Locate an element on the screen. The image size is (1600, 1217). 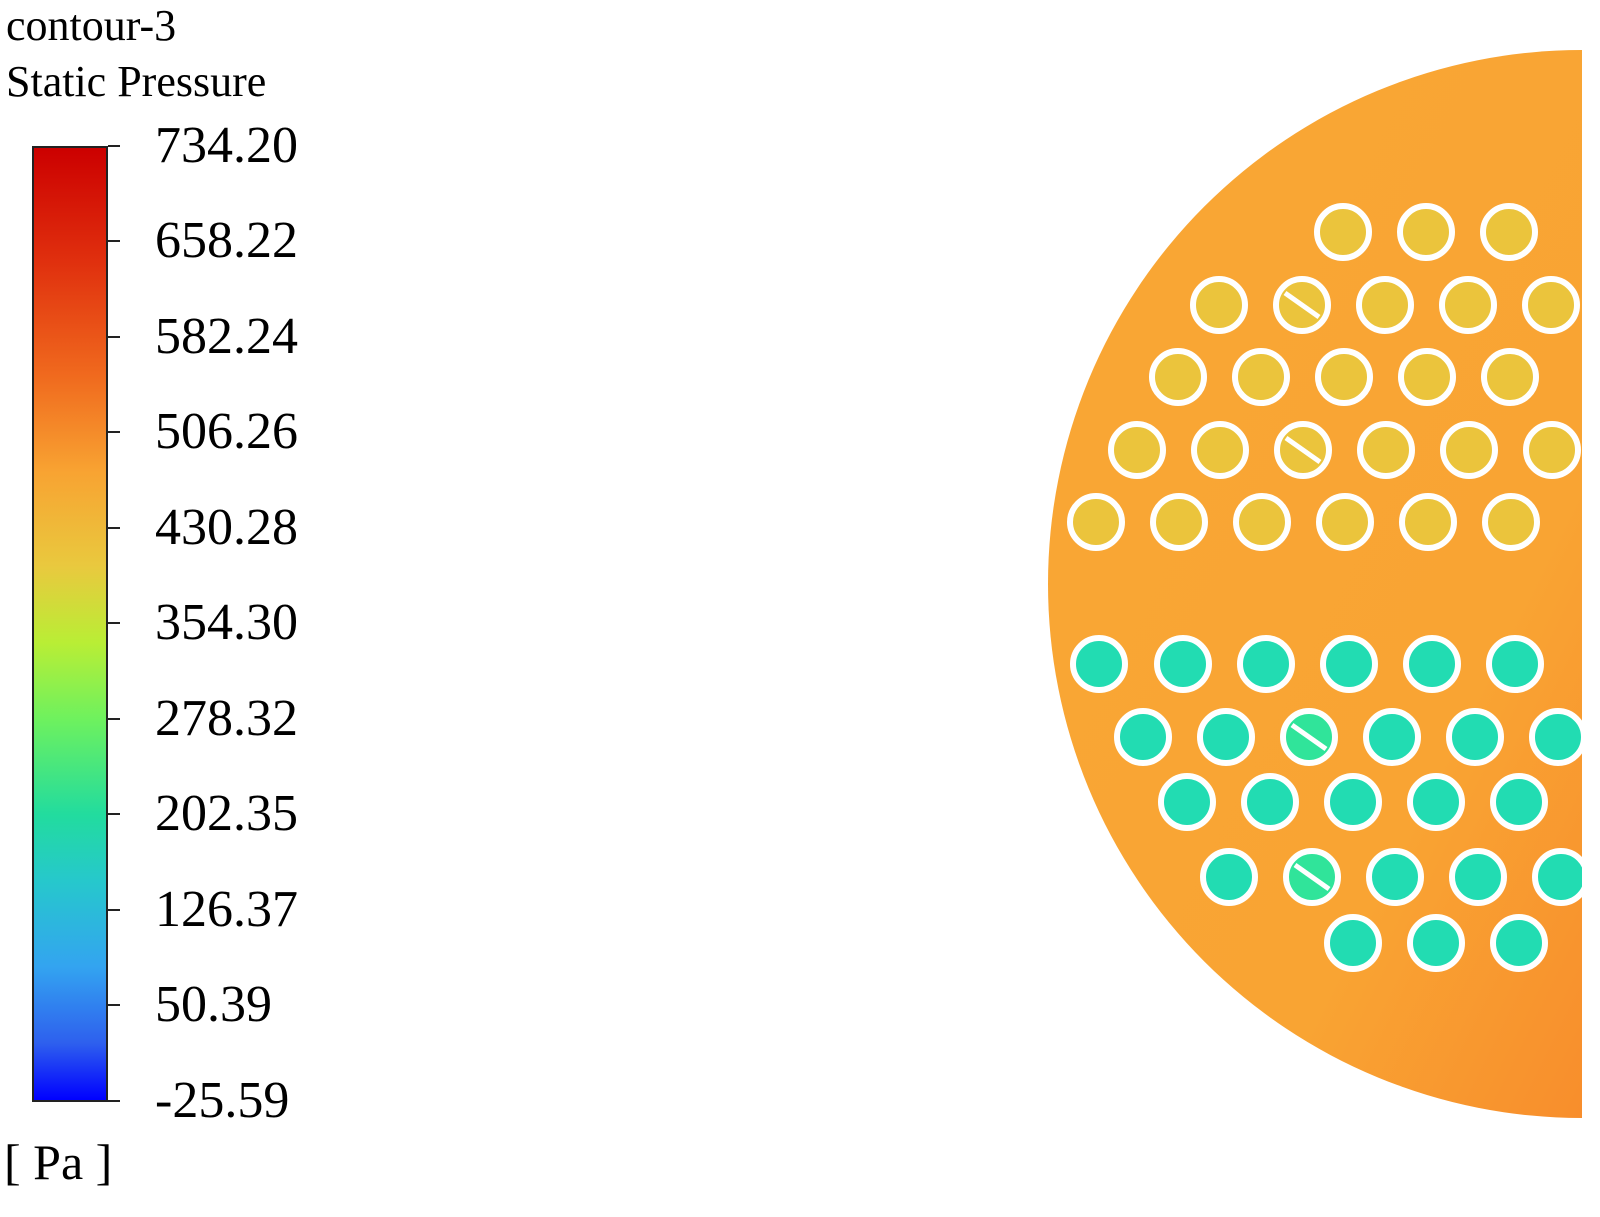
unit-label: [ Pa ] is located at coordinates (58, 1162).